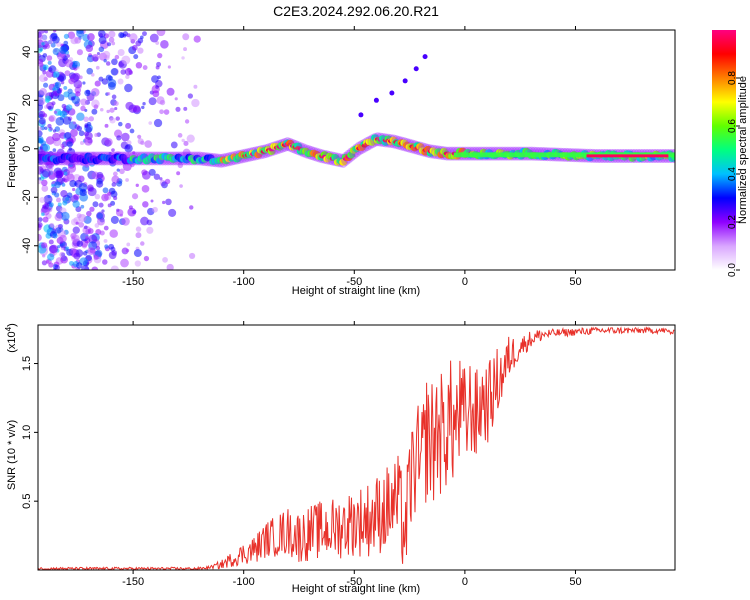 This screenshot has width=750, height=600. I want to click on snr-y-ticks: 0.5 1.0 1.5, so click(29, 432).